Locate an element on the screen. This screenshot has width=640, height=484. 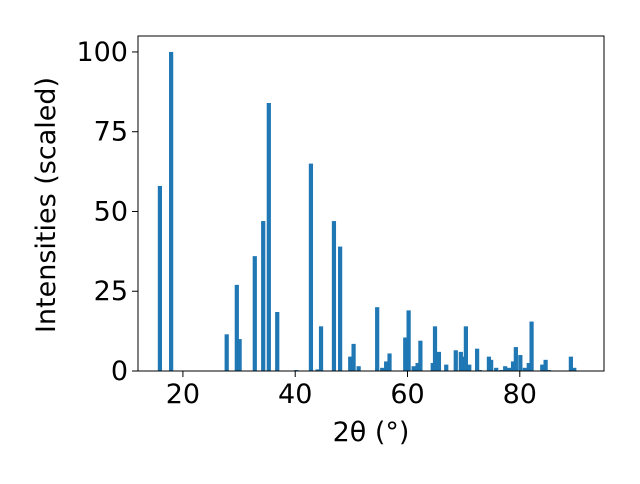
x-tick-label: 80 is located at coordinates (520, 394).